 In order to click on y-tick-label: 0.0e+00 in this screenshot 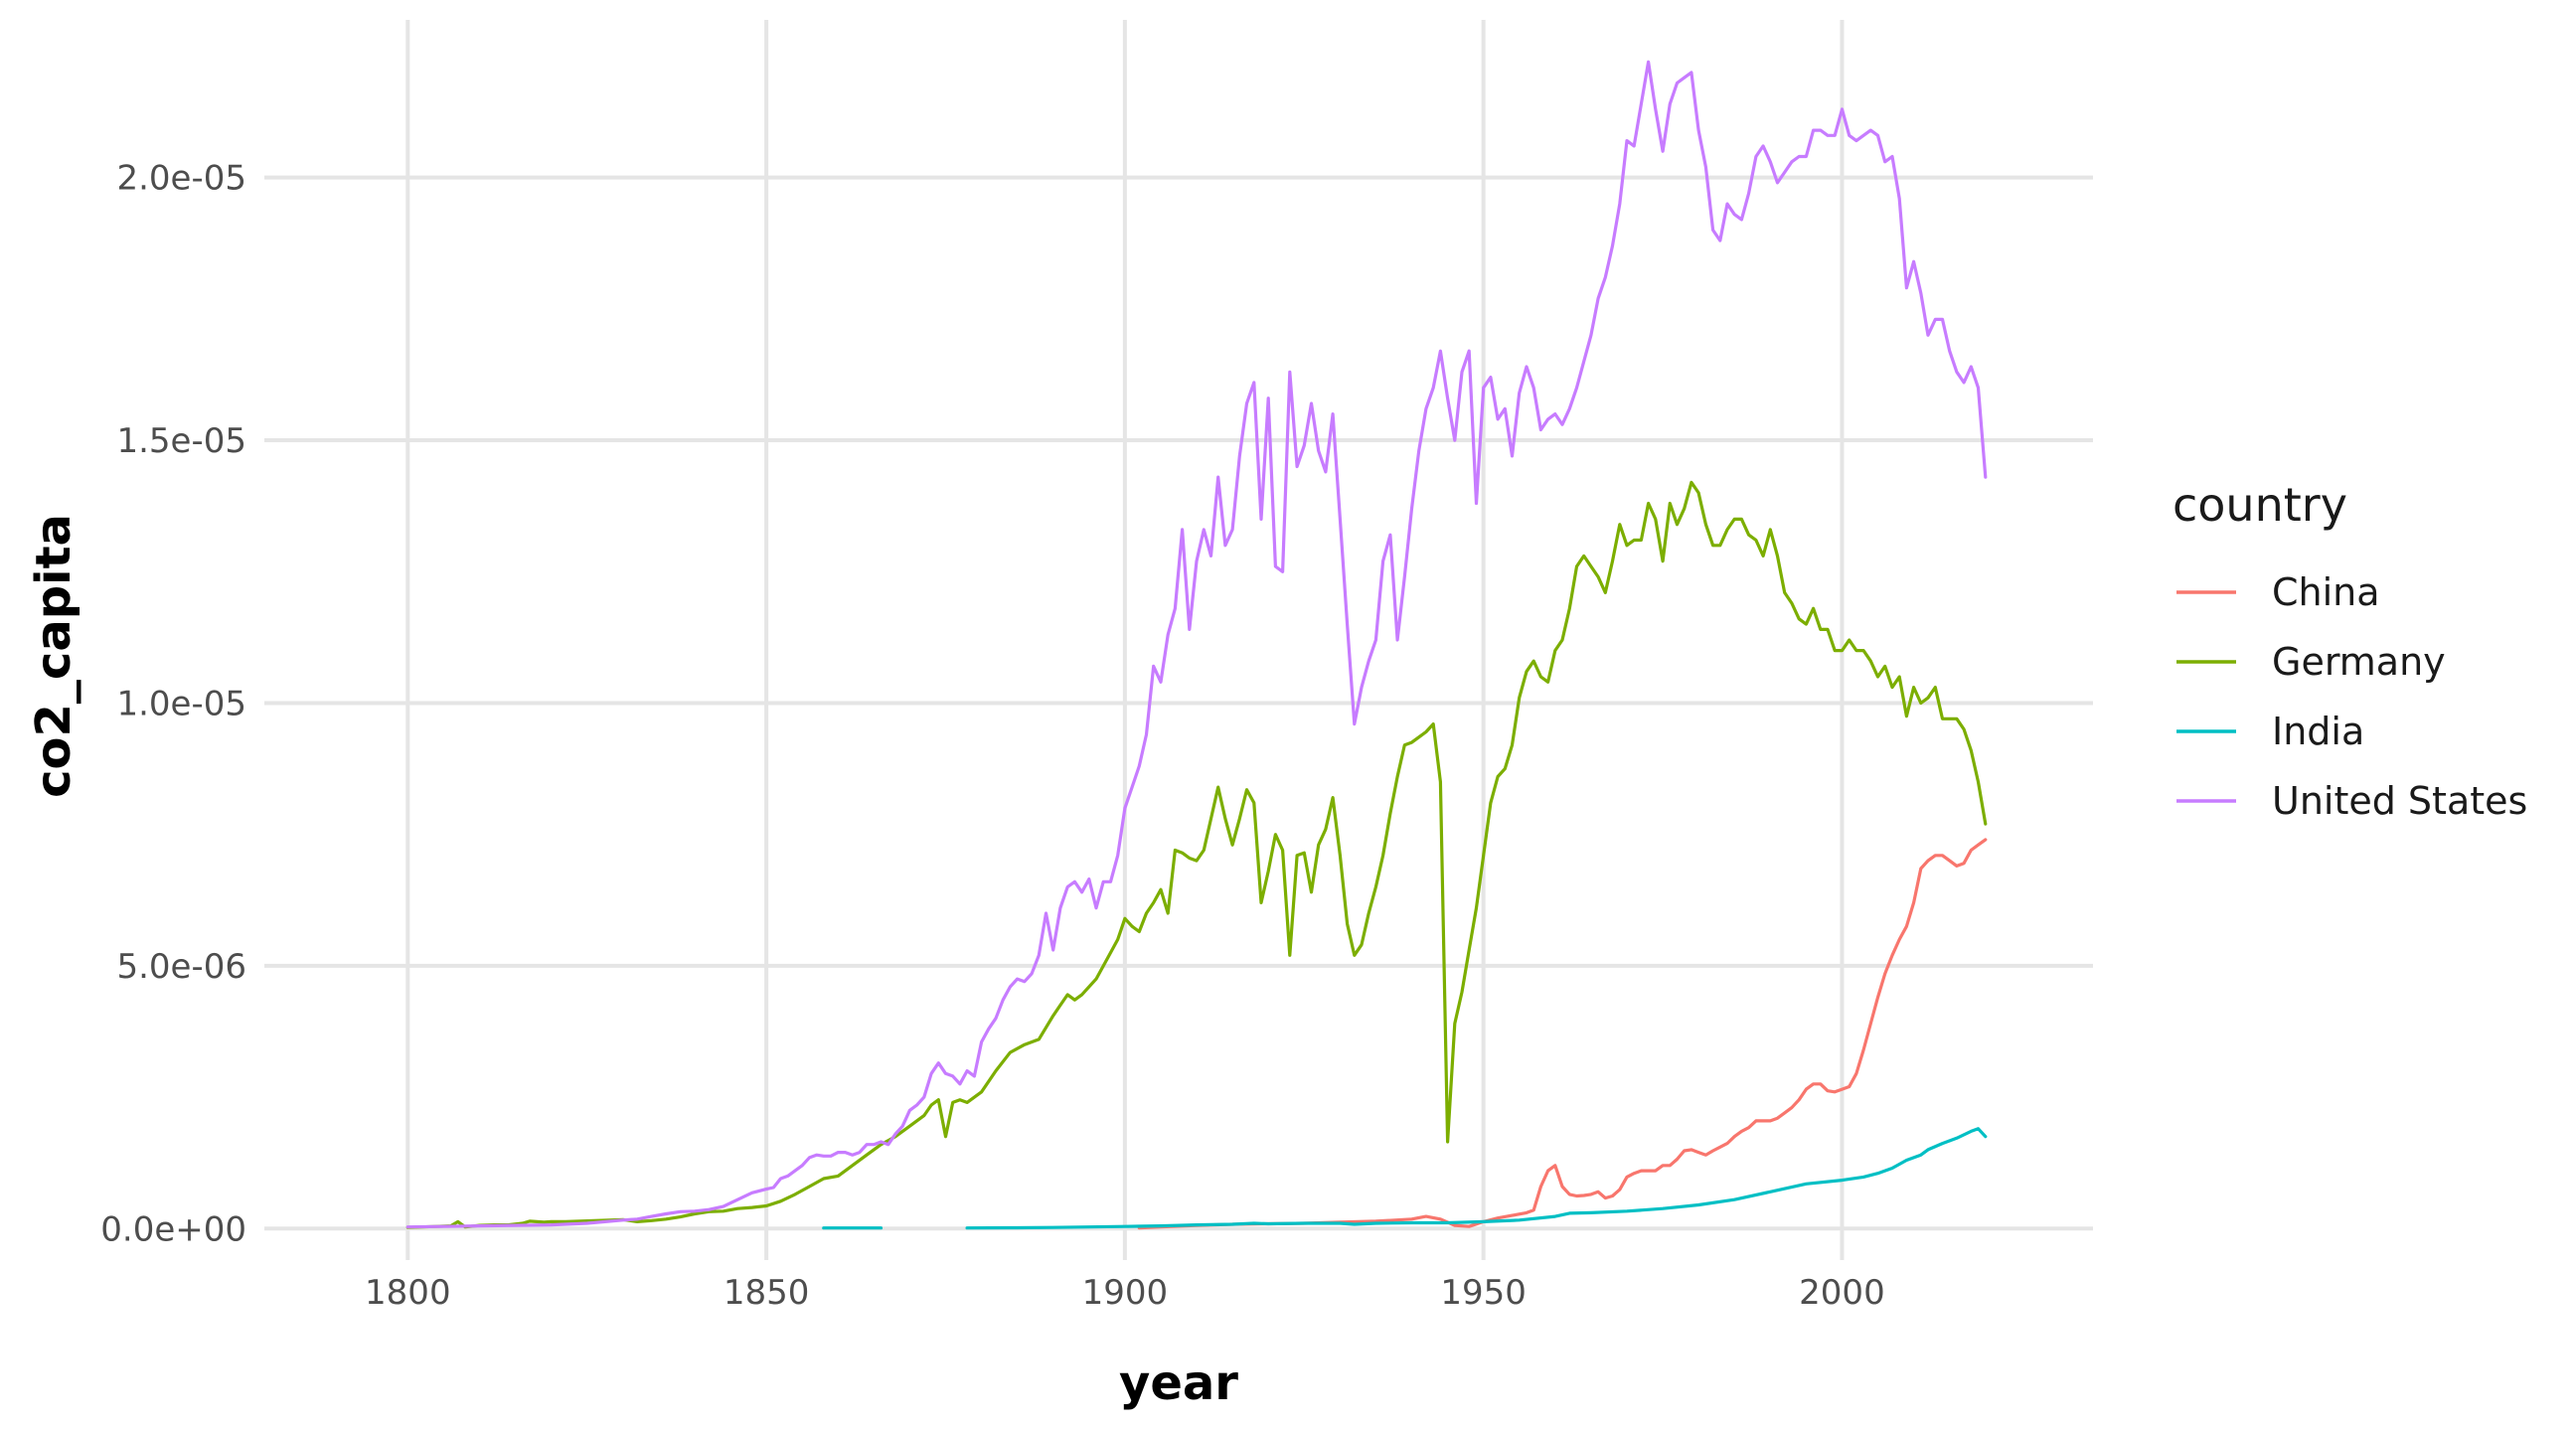, I will do `click(173, 1229)`.